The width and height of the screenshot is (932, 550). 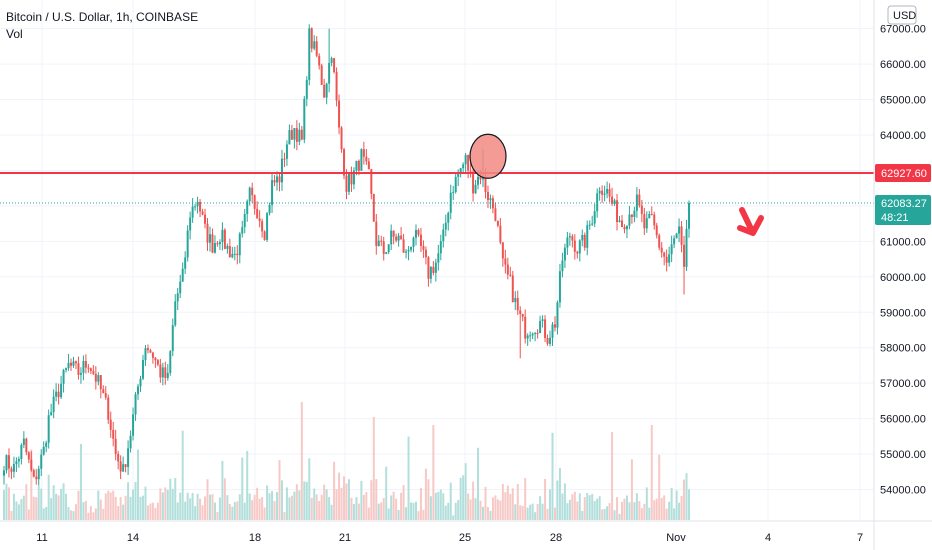 I want to click on price-tick-label: 58000.00, so click(x=903, y=349).